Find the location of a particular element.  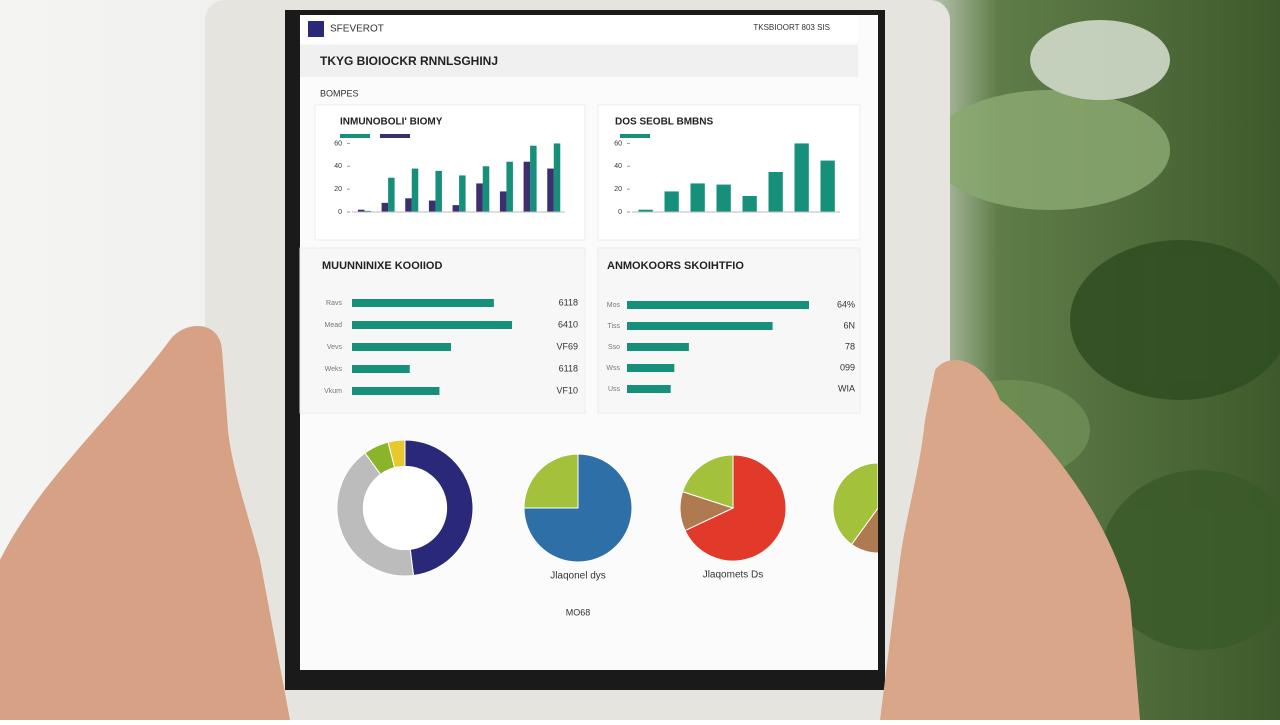

caption: Jlaqomets Ds is located at coordinates (733, 575).